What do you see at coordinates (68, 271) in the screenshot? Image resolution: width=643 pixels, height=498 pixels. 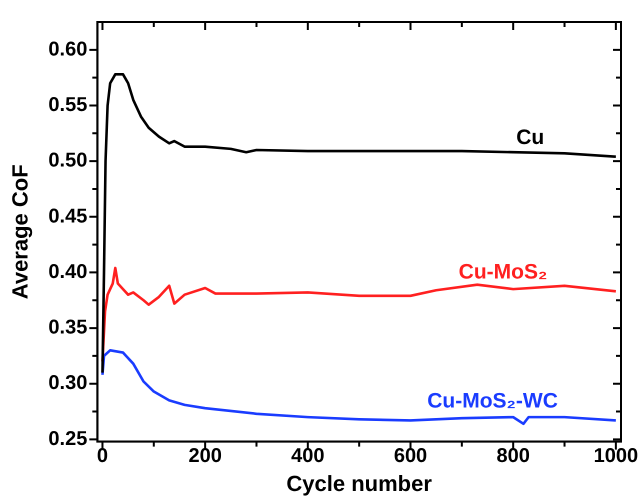 I see `y-tick-label: 0.40` at bounding box center [68, 271].